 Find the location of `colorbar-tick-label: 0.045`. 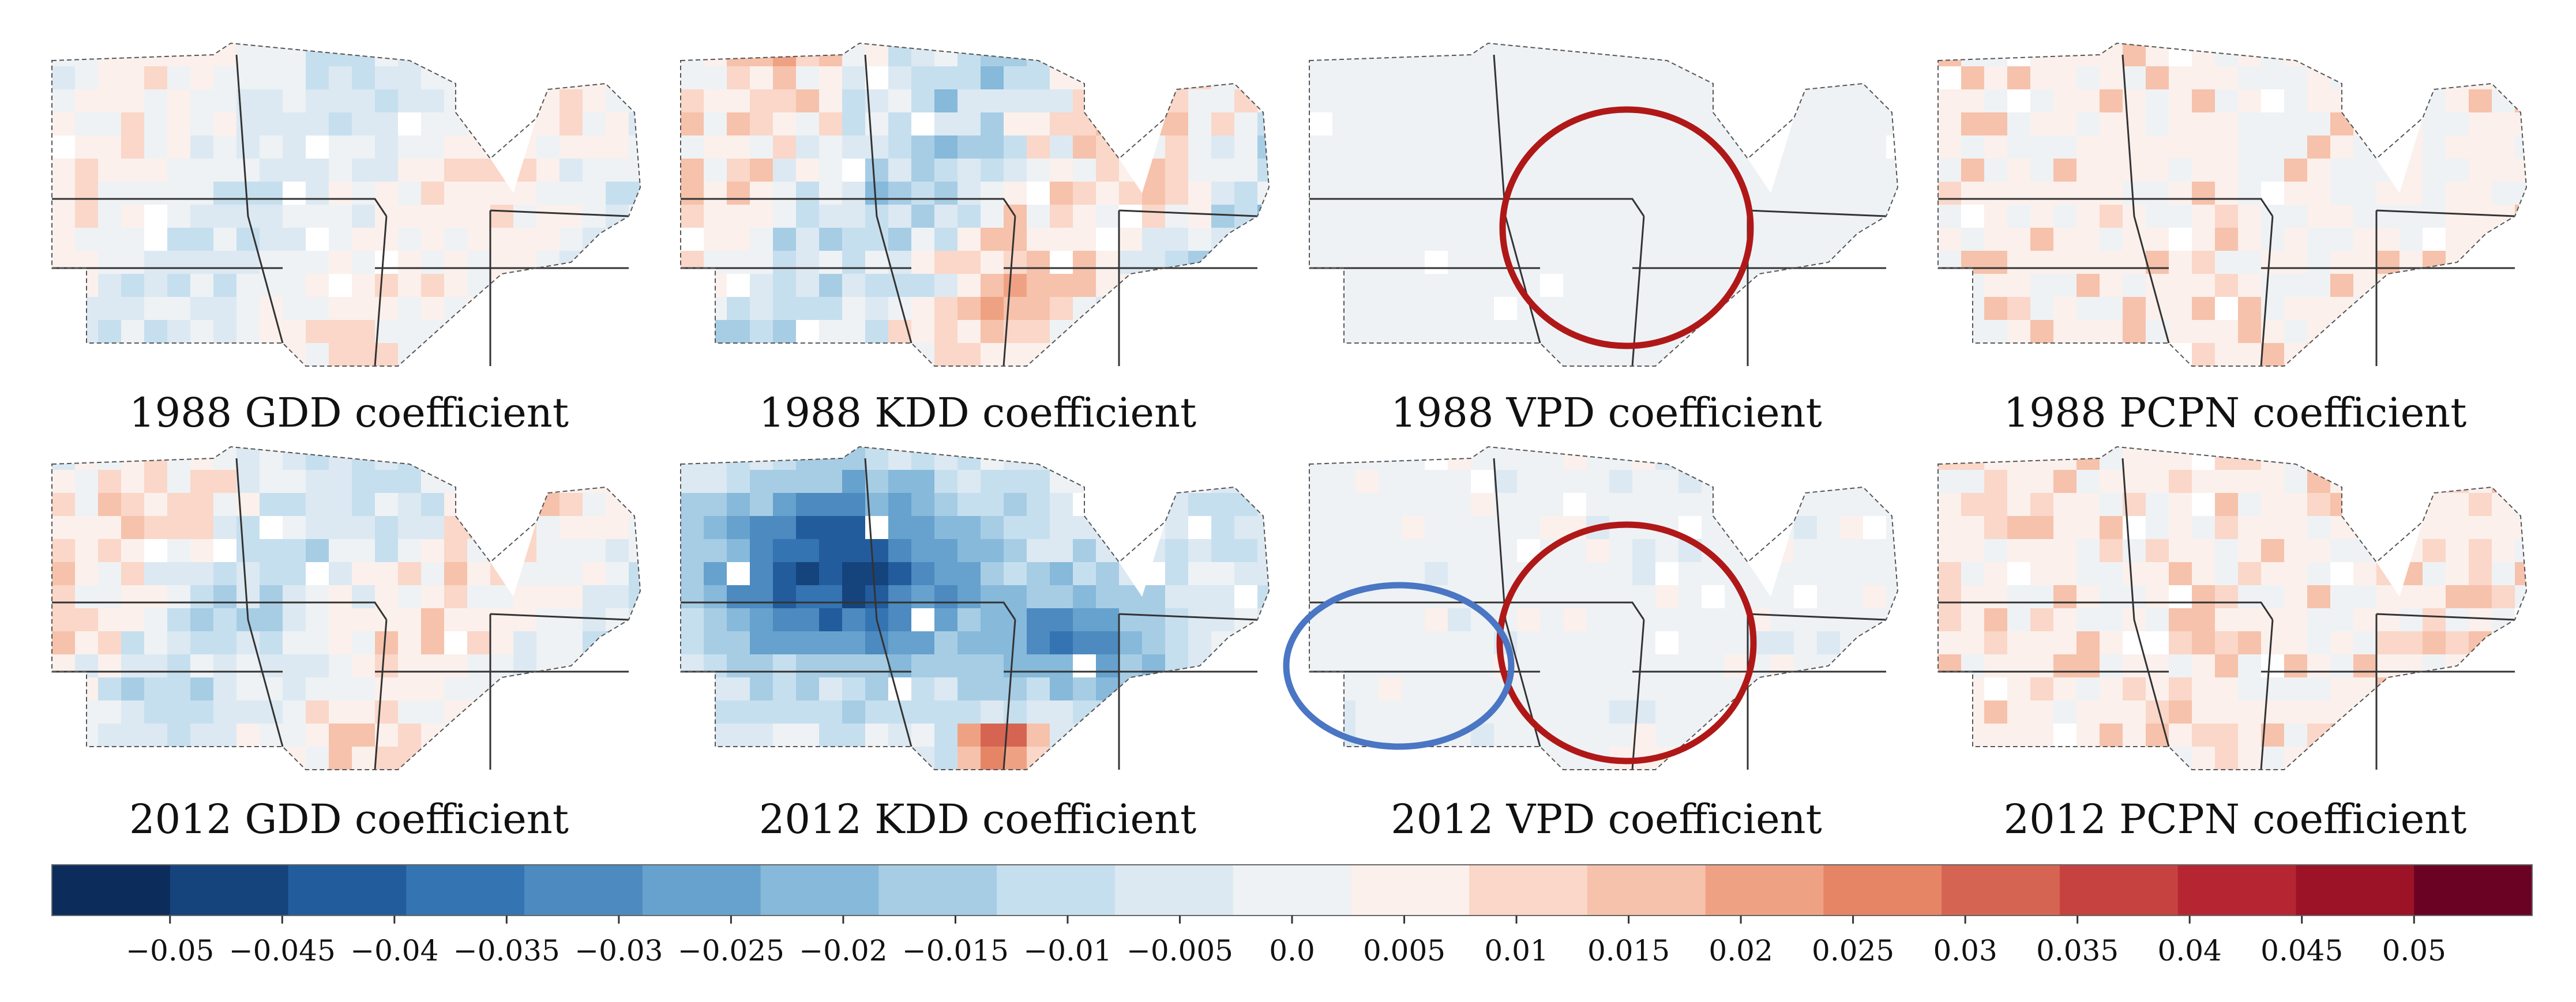

colorbar-tick-label: 0.045 is located at coordinates (2301, 951).